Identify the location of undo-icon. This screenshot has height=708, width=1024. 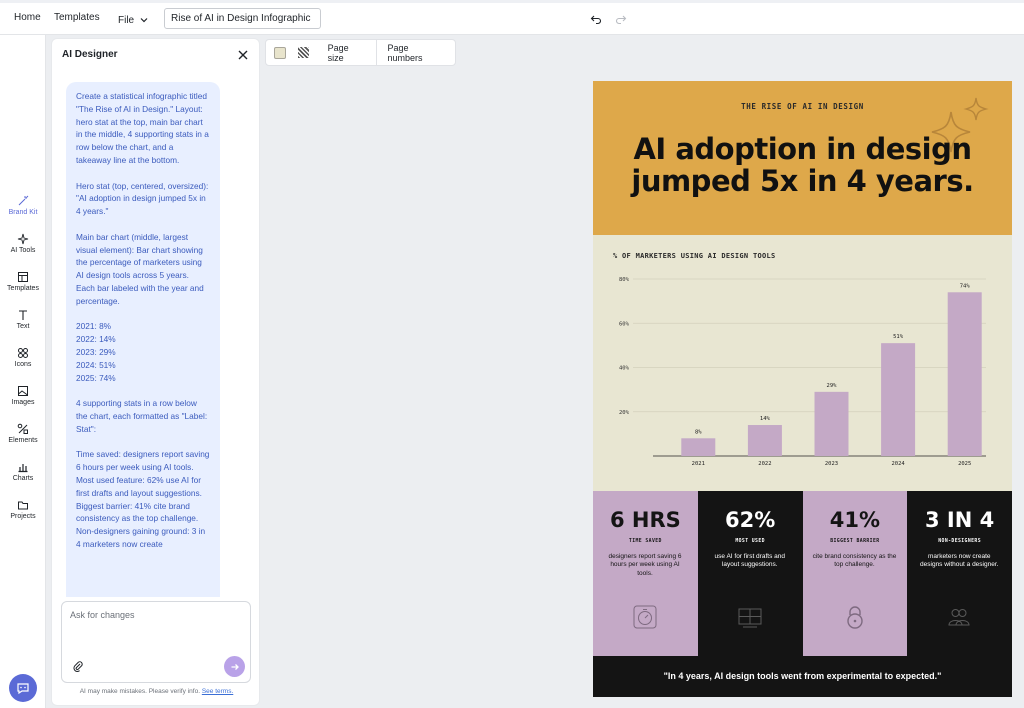
(596, 19).